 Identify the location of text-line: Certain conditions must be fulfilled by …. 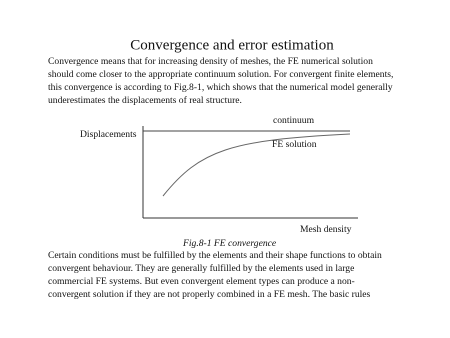
(215, 255).